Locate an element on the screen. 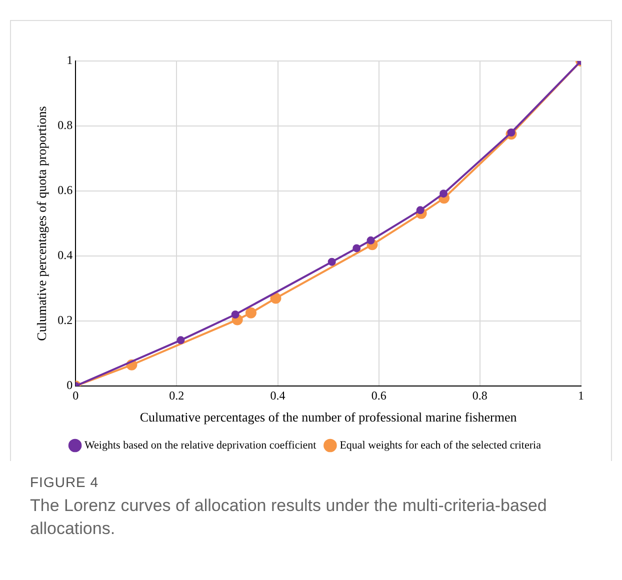  legend-label: Equal weights for each of the selected criteria is located at coordinates (441, 445).